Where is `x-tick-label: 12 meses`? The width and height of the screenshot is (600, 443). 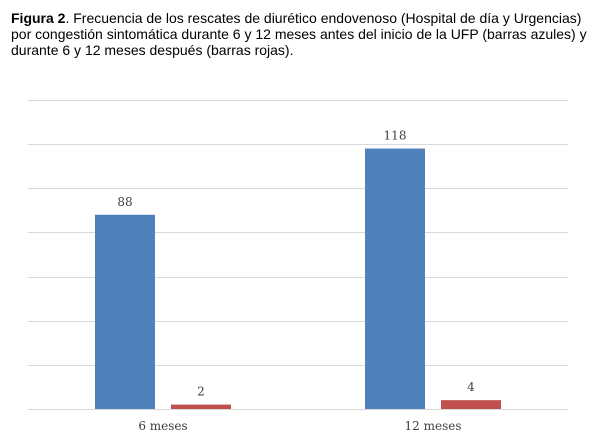 x-tick-label: 12 meses is located at coordinates (433, 426).